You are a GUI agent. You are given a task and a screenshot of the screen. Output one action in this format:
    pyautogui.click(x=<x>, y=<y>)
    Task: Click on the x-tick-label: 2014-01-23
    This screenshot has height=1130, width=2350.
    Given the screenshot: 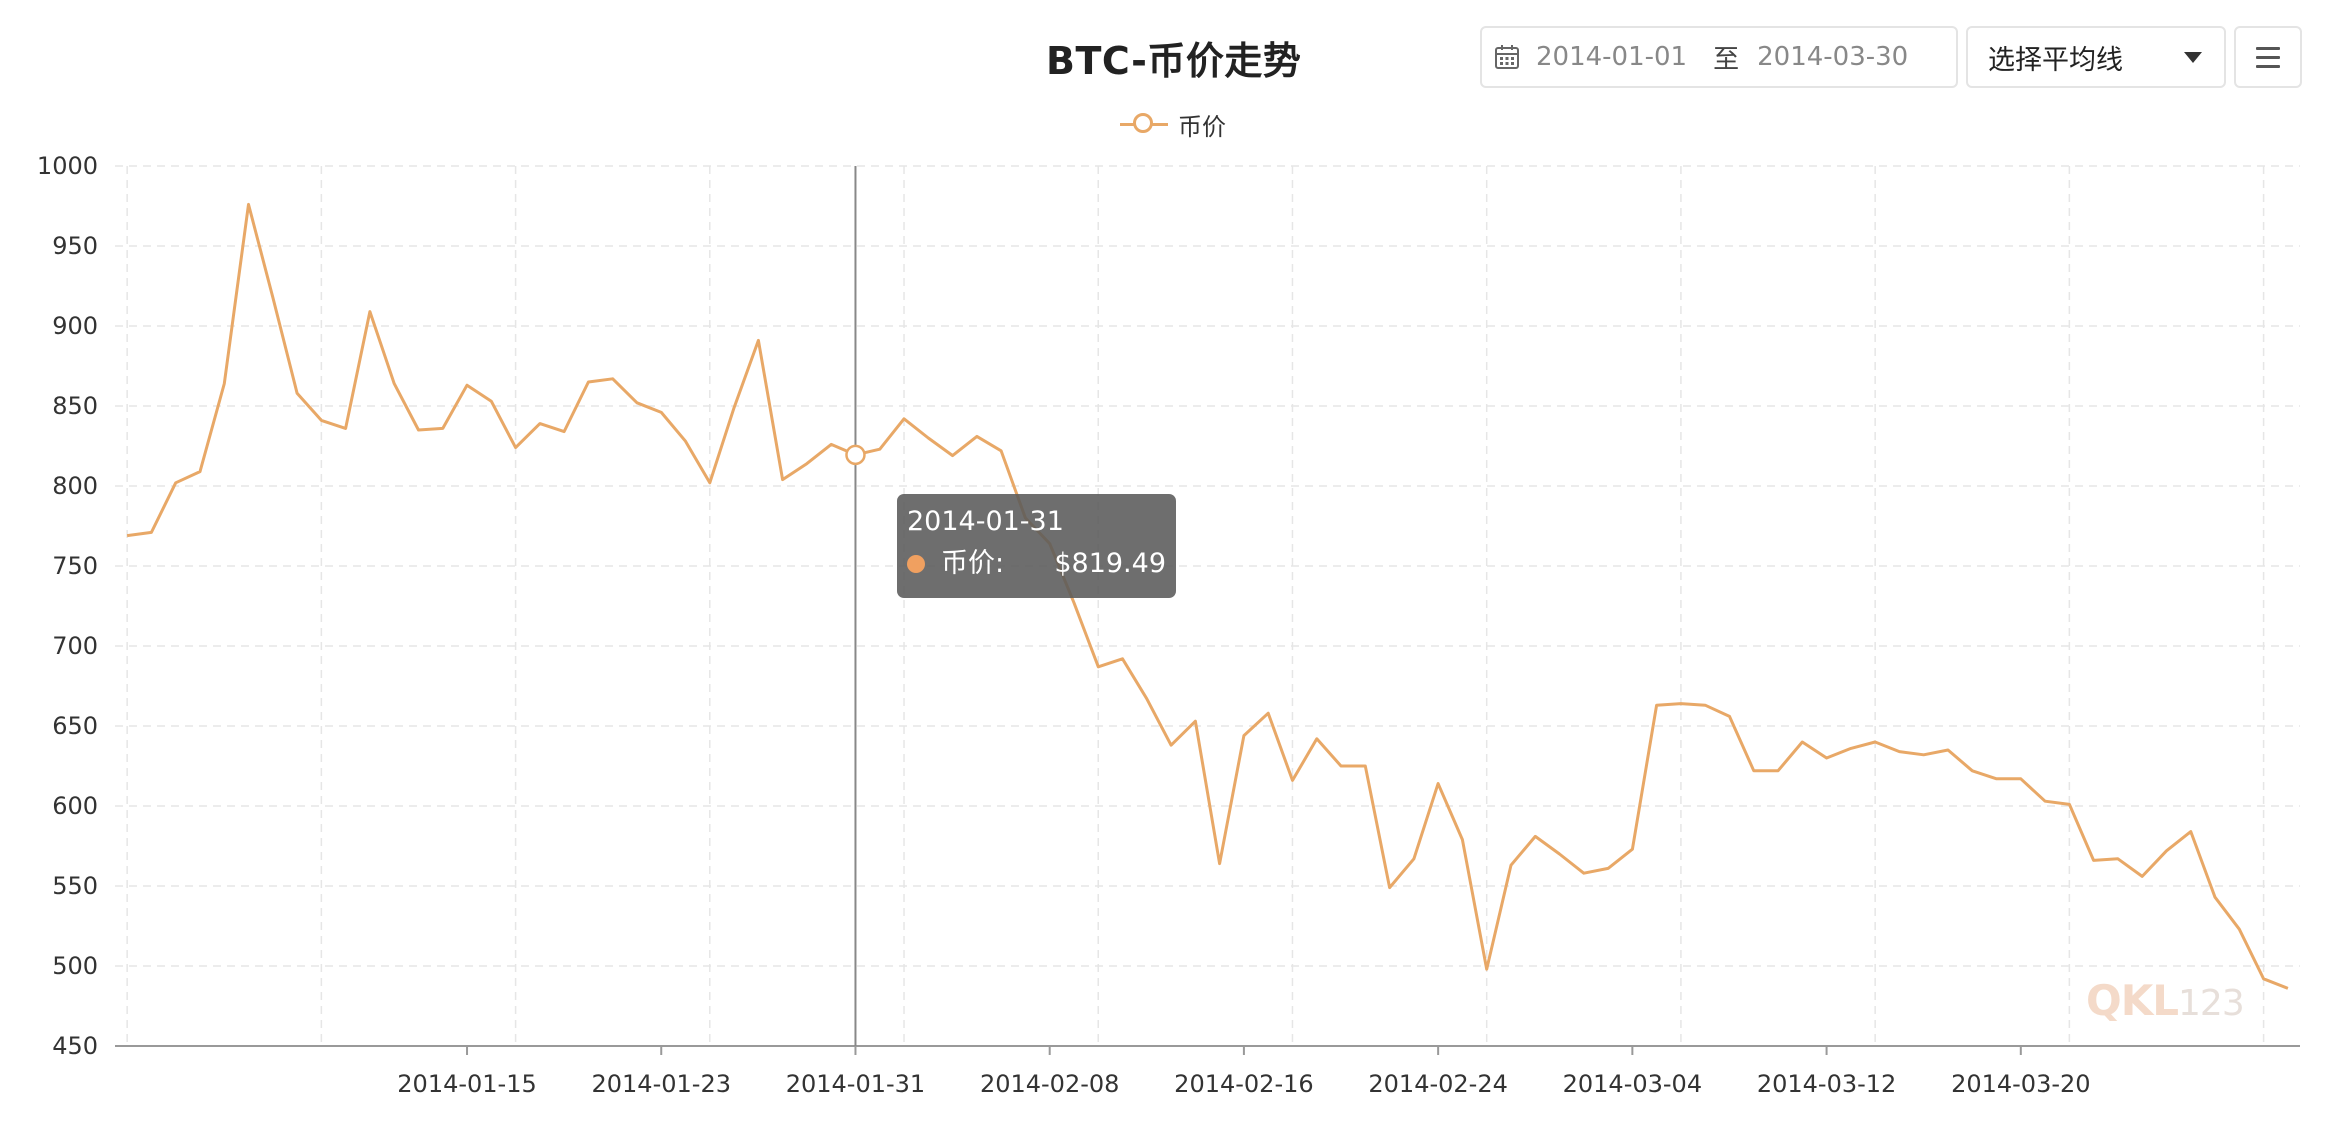 What is the action you would take?
    pyautogui.click(x=661, y=1084)
    